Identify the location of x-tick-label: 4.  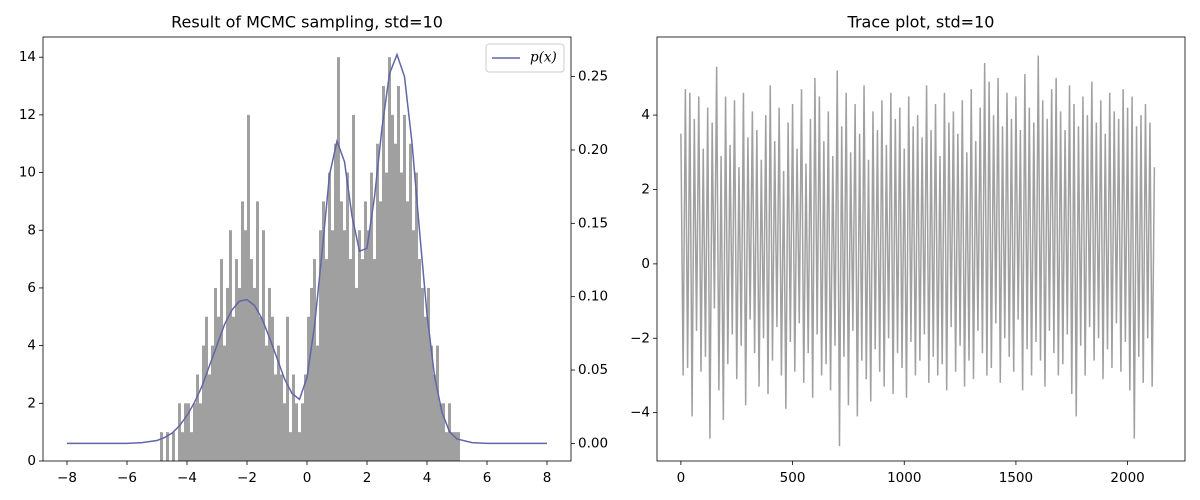
(427, 478).